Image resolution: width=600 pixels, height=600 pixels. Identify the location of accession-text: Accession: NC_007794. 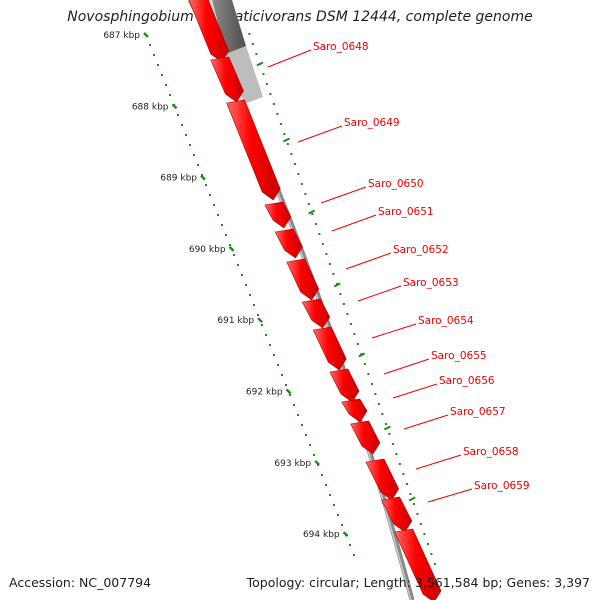
(80, 582).